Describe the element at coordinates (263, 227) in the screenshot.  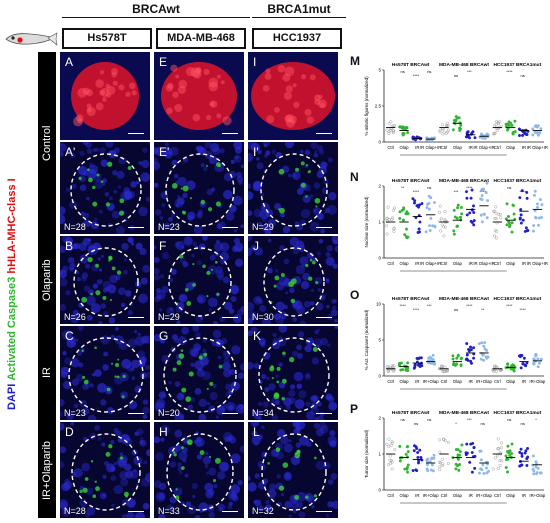
I see `sample-size: N=29` at that location.